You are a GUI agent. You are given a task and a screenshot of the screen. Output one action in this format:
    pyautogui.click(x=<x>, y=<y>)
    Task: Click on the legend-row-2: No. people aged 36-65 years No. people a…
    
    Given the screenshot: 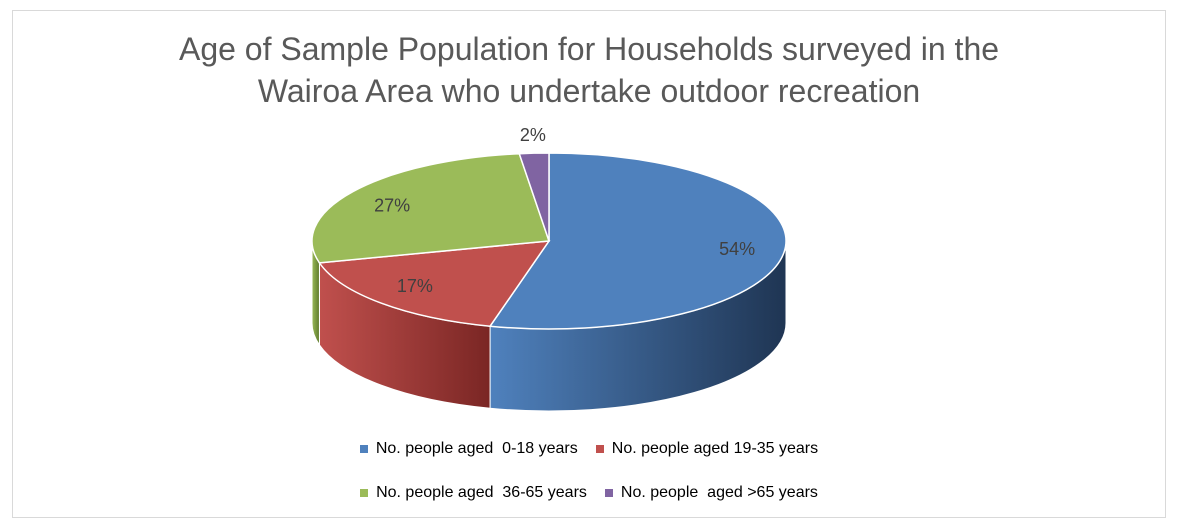 What is the action you would take?
    pyautogui.click(x=589, y=493)
    